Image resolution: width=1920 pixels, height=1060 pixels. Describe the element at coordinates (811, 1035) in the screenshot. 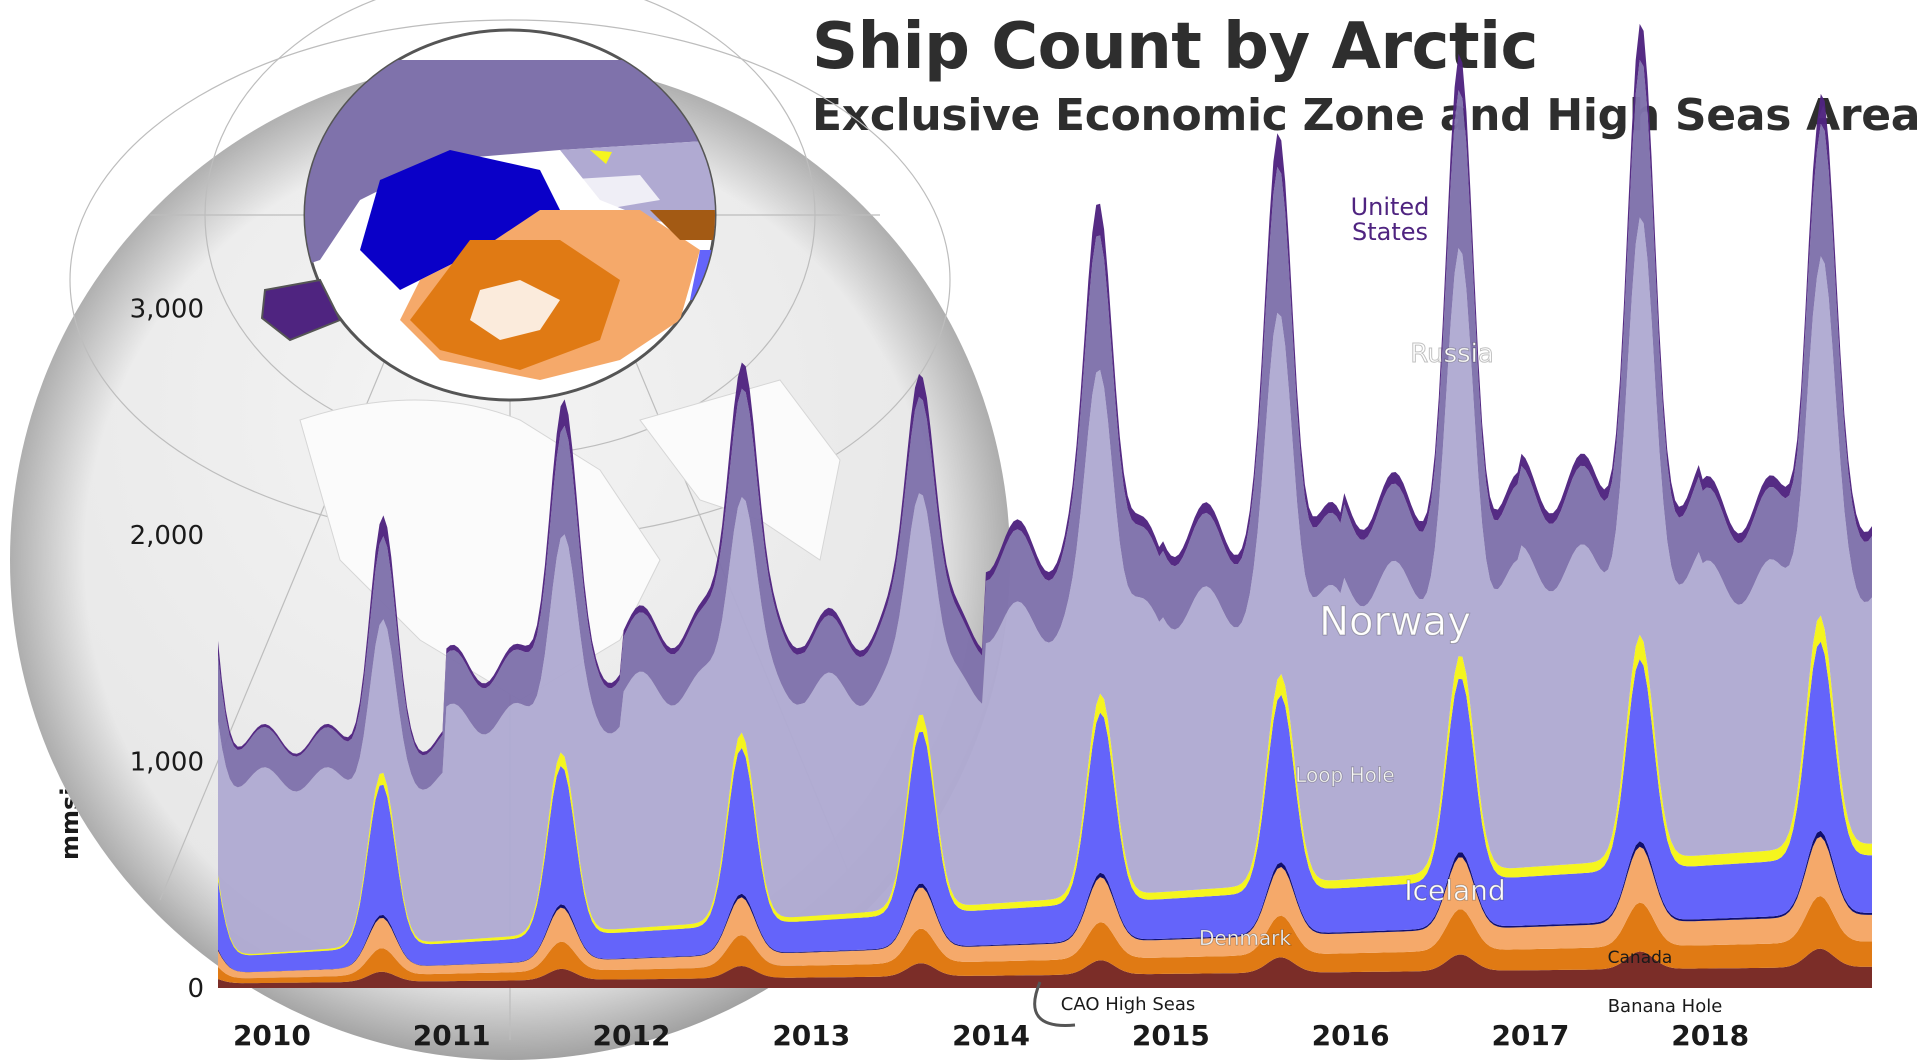

I see `x-tick-label: 2013` at that location.